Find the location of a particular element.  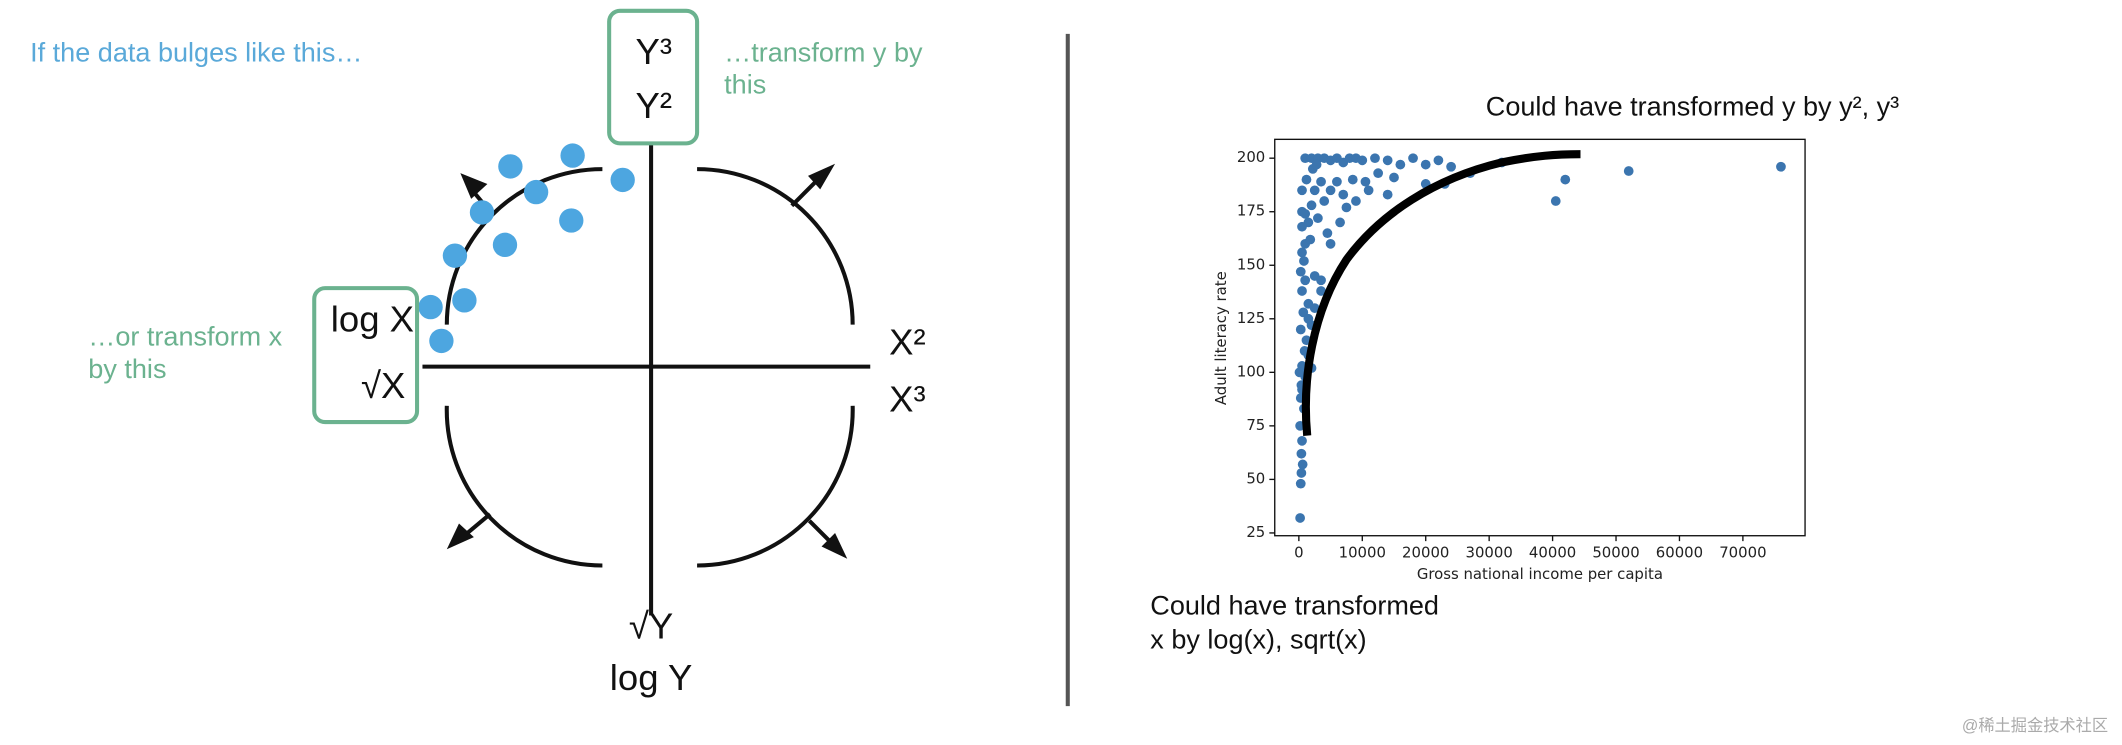

y-note: …transform y by is located at coordinates (823, 52).